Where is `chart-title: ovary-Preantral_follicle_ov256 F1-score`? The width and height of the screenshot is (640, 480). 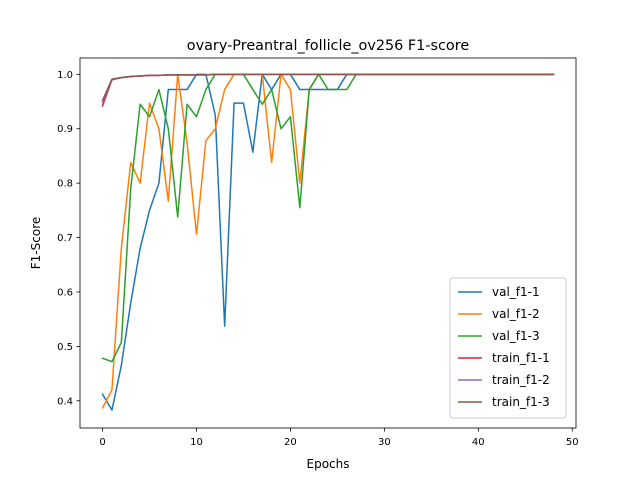 chart-title: ovary-Preantral_follicle_ov256 F1-score is located at coordinates (328, 46).